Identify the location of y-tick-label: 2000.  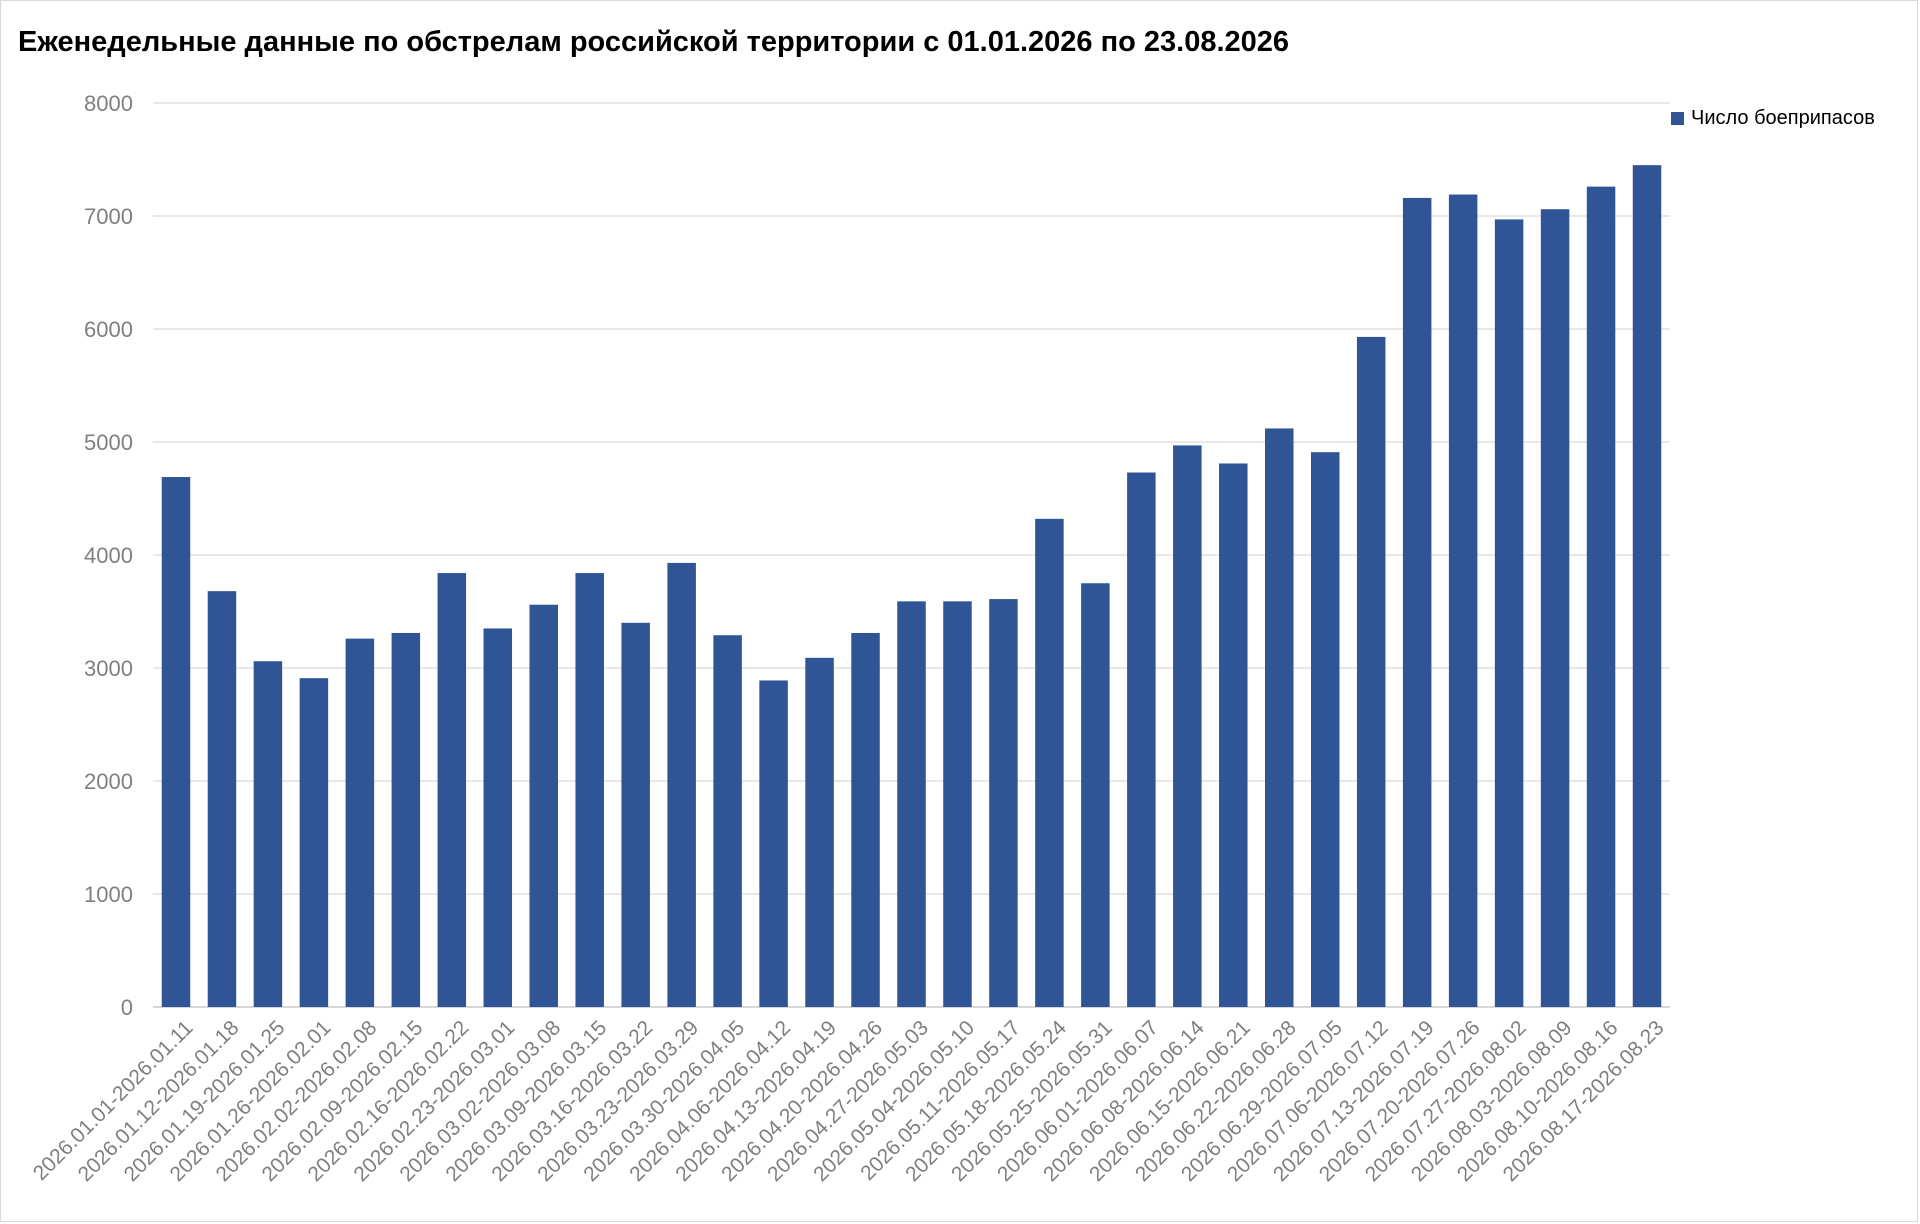
(108, 781).